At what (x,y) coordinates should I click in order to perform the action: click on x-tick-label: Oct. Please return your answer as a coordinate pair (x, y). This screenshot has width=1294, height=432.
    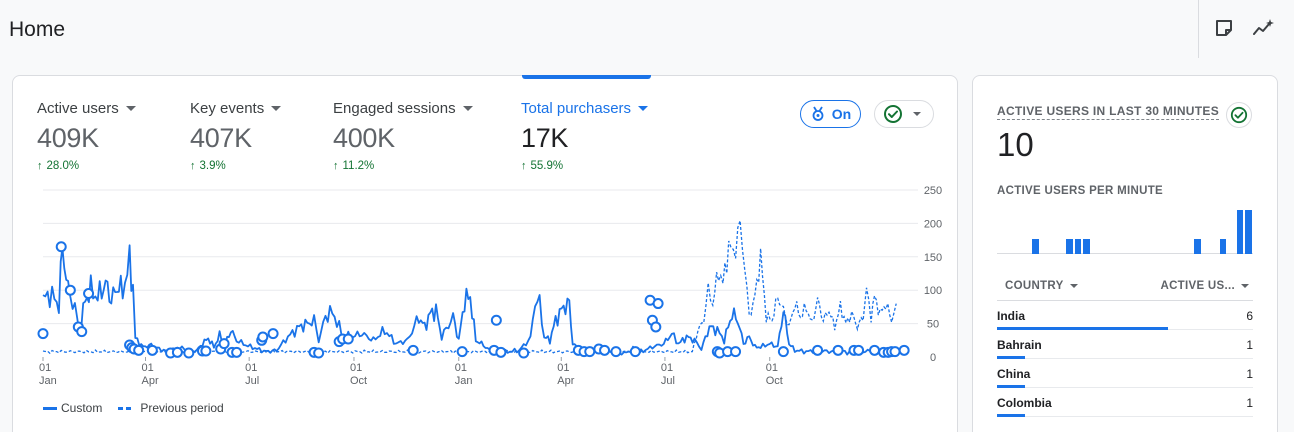
    Looking at the image, I should click on (358, 381).